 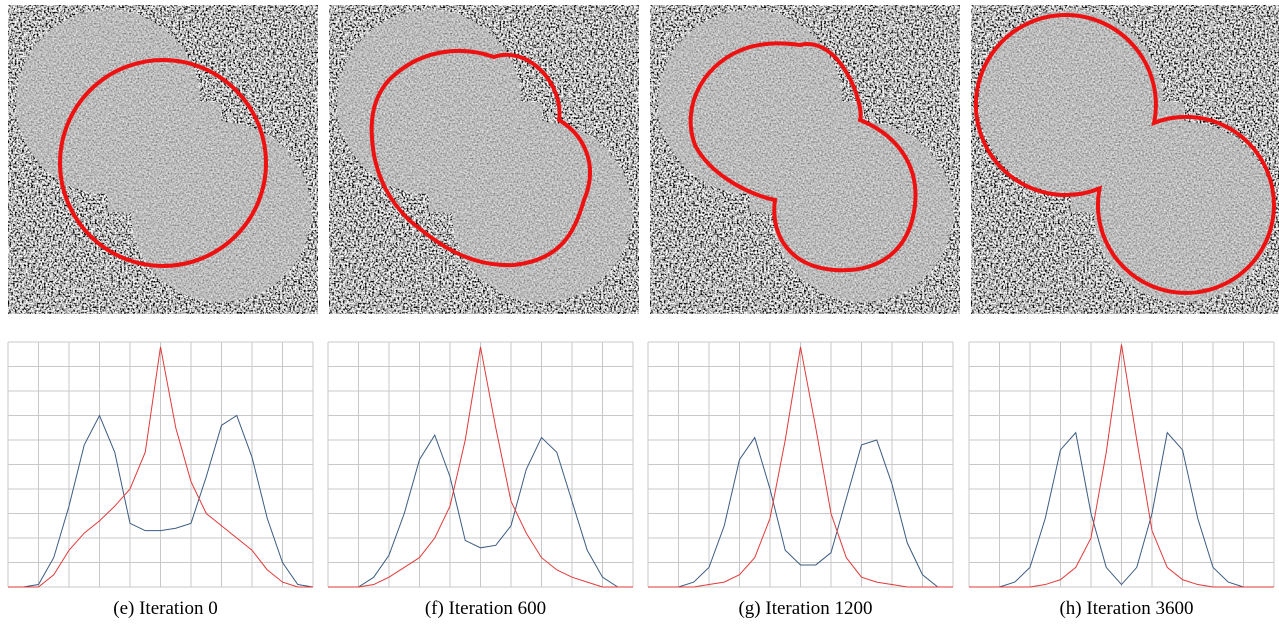 I want to click on caption: (h) Iteration 3600, so click(x=1126, y=608).